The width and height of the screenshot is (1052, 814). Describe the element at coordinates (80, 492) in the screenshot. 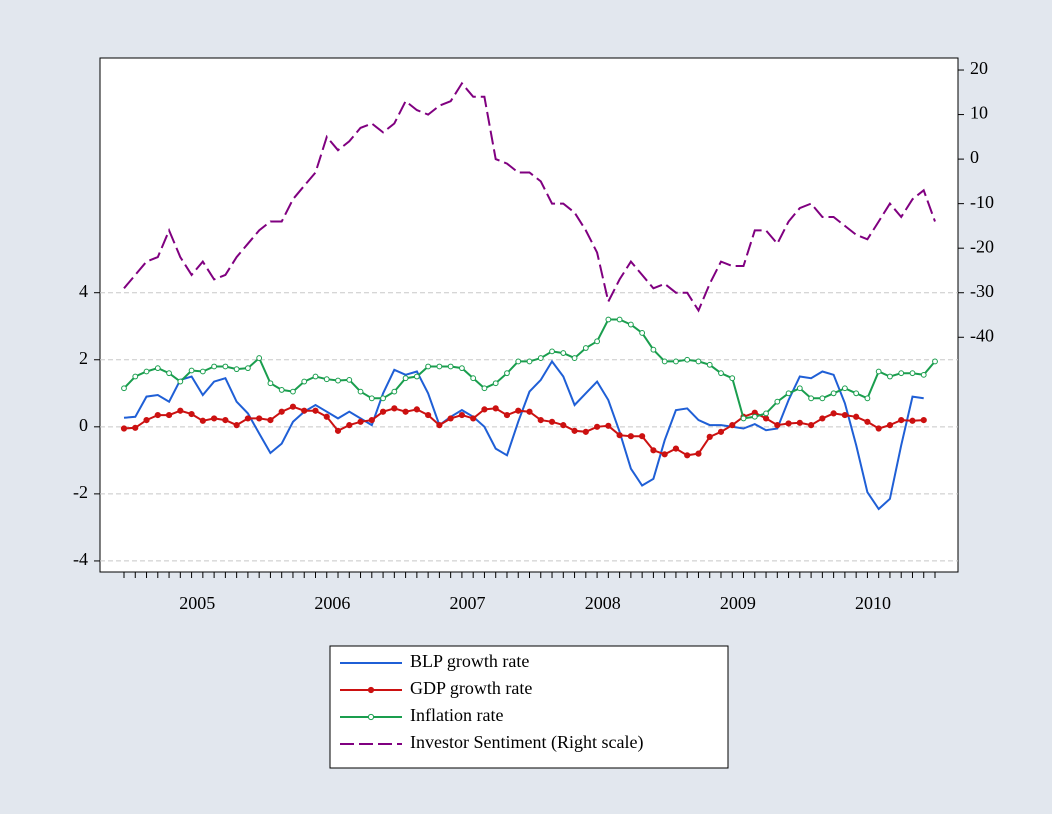

I see `y-tick-label: -2` at that location.